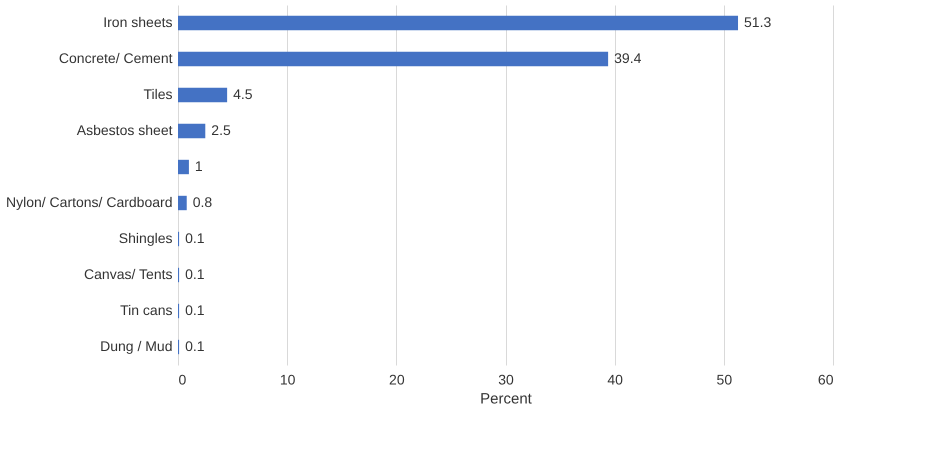  I want to click on y-tick-label: Tin cans, so click(146, 310).